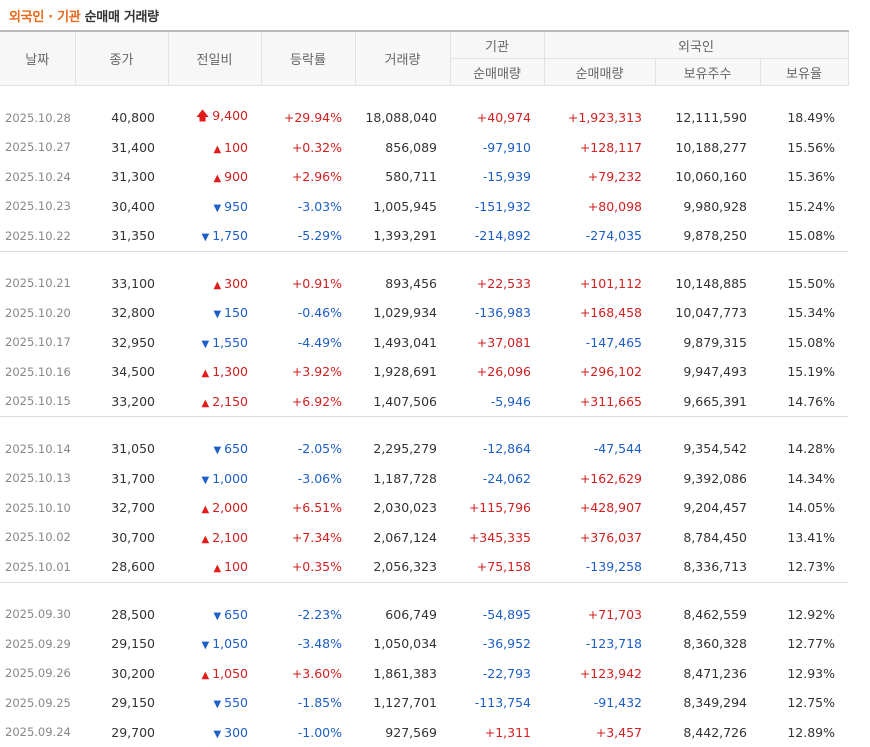  I want to click on rate-cell: +0.35%, so click(308, 567).